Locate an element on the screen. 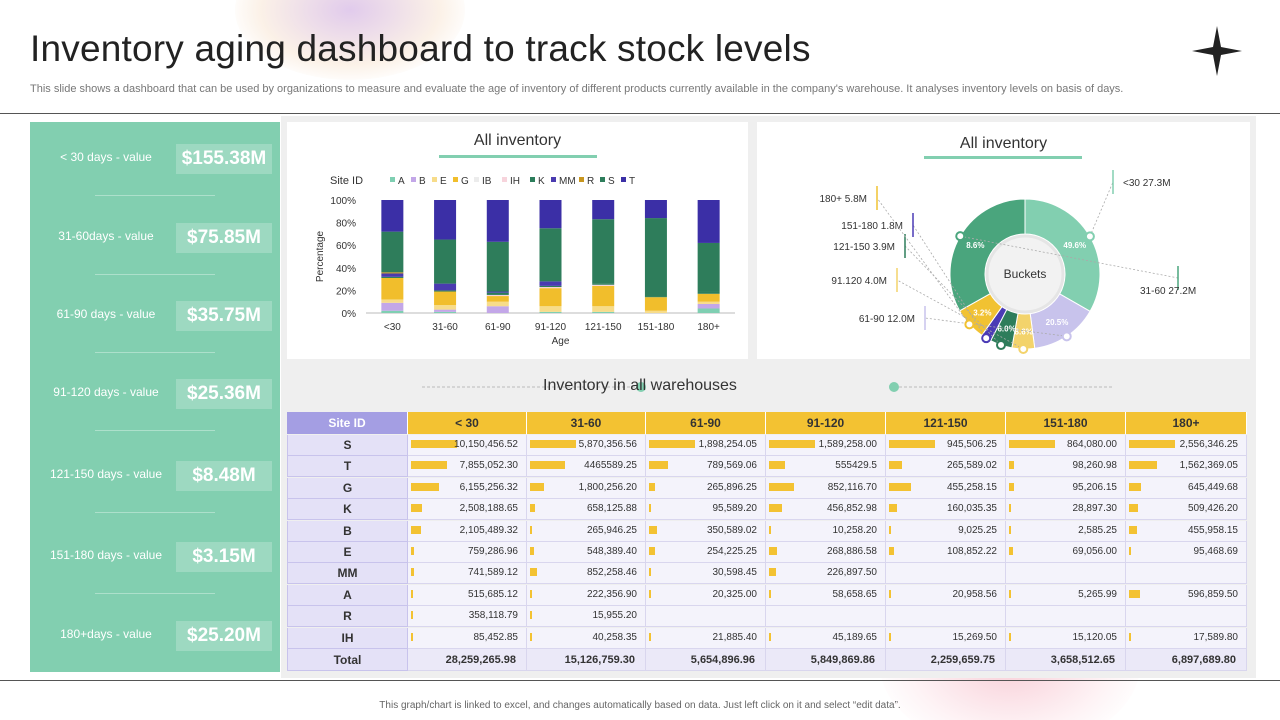 Image resolution: width=1280 pixels, height=720 pixels. legend-swatch-a is located at coordinates (392, 179).